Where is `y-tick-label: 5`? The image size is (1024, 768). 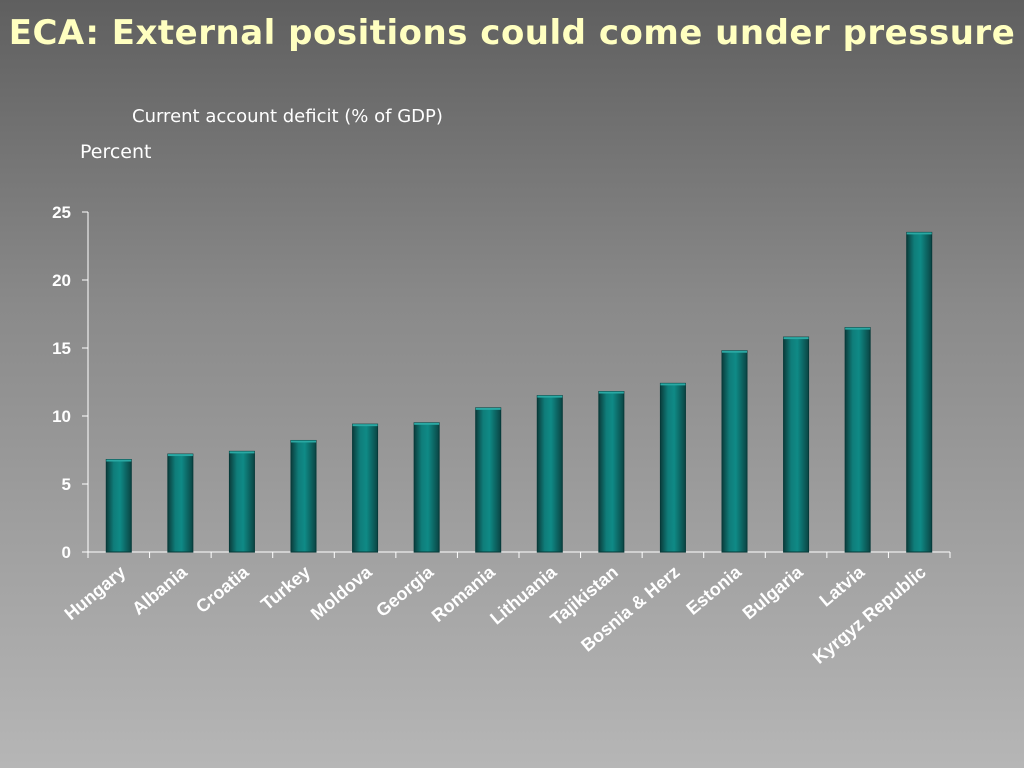 y-tick-label: 5 is located at coordinates (66, 484).